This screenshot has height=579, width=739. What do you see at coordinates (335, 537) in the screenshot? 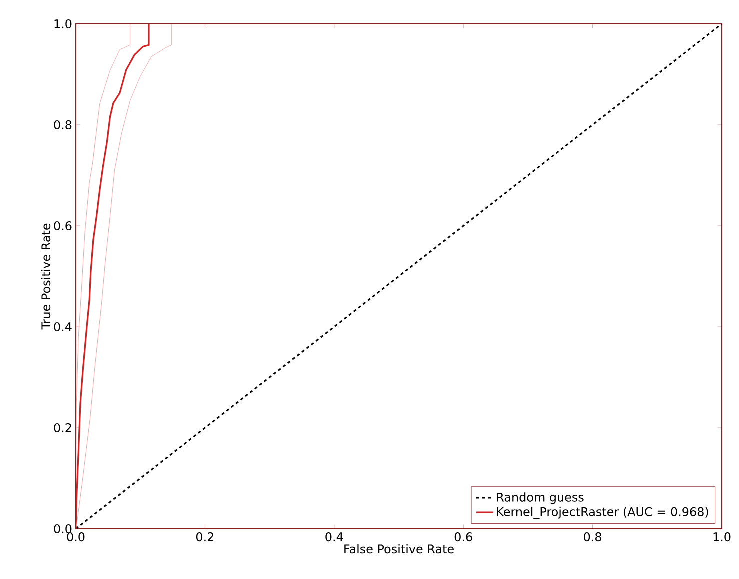
I see `x-tick-label: 0.4` at bounding box center [335, 537].